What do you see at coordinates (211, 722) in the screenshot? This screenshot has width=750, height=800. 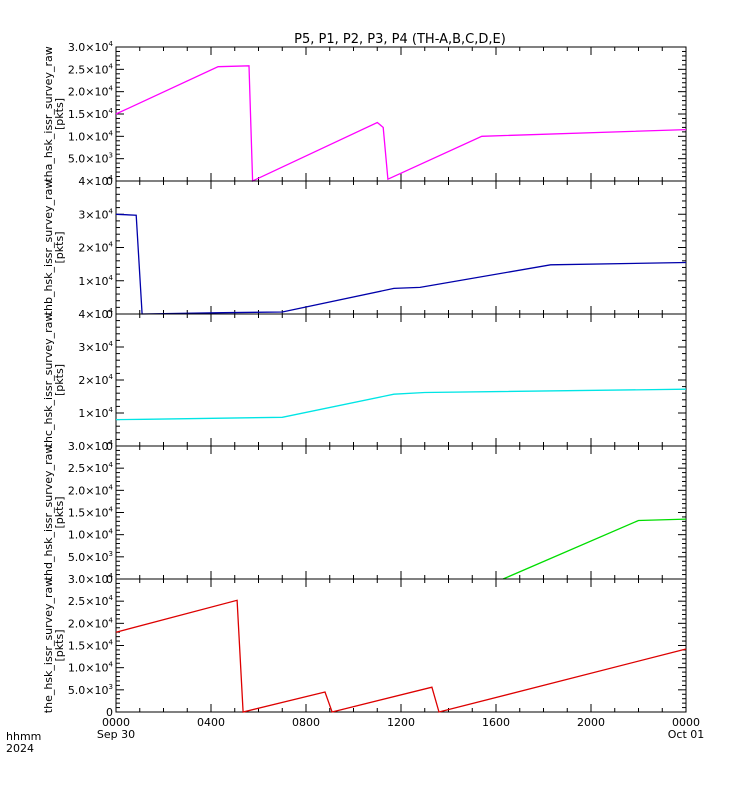 I see `x-tick-label: 0400` at bounding box center [211, 722].